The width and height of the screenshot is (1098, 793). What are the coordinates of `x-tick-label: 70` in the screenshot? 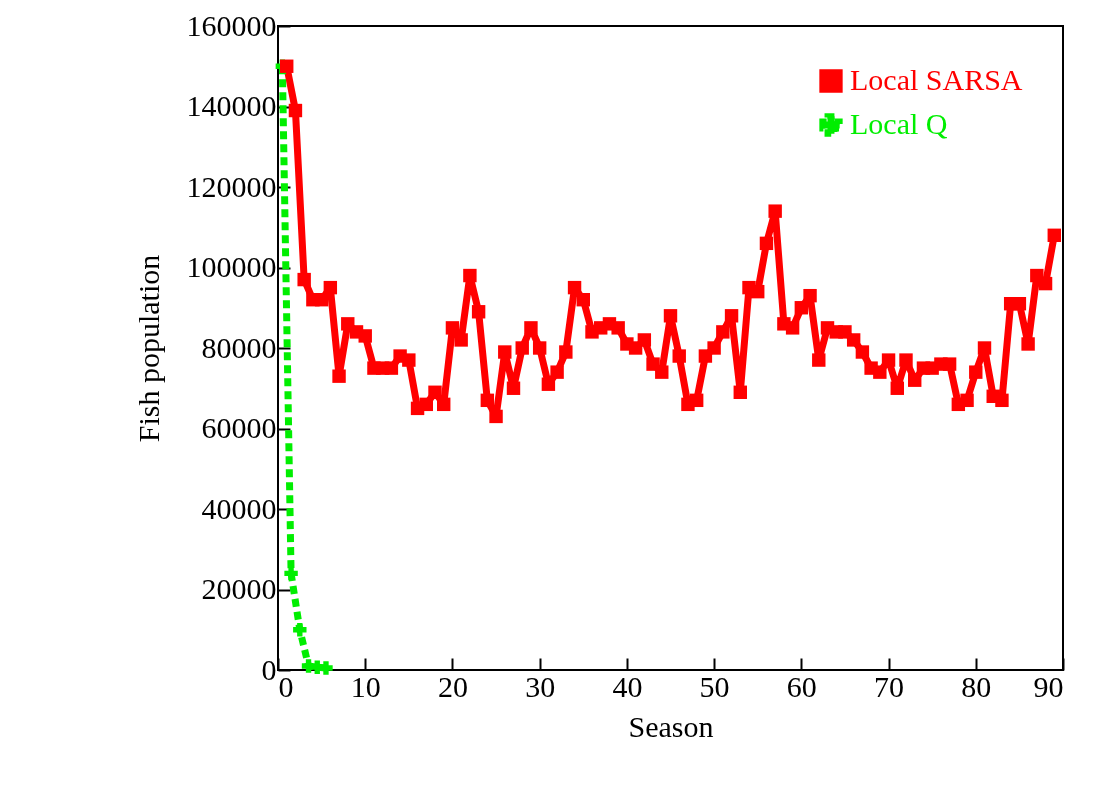 It's located at (889, 686).